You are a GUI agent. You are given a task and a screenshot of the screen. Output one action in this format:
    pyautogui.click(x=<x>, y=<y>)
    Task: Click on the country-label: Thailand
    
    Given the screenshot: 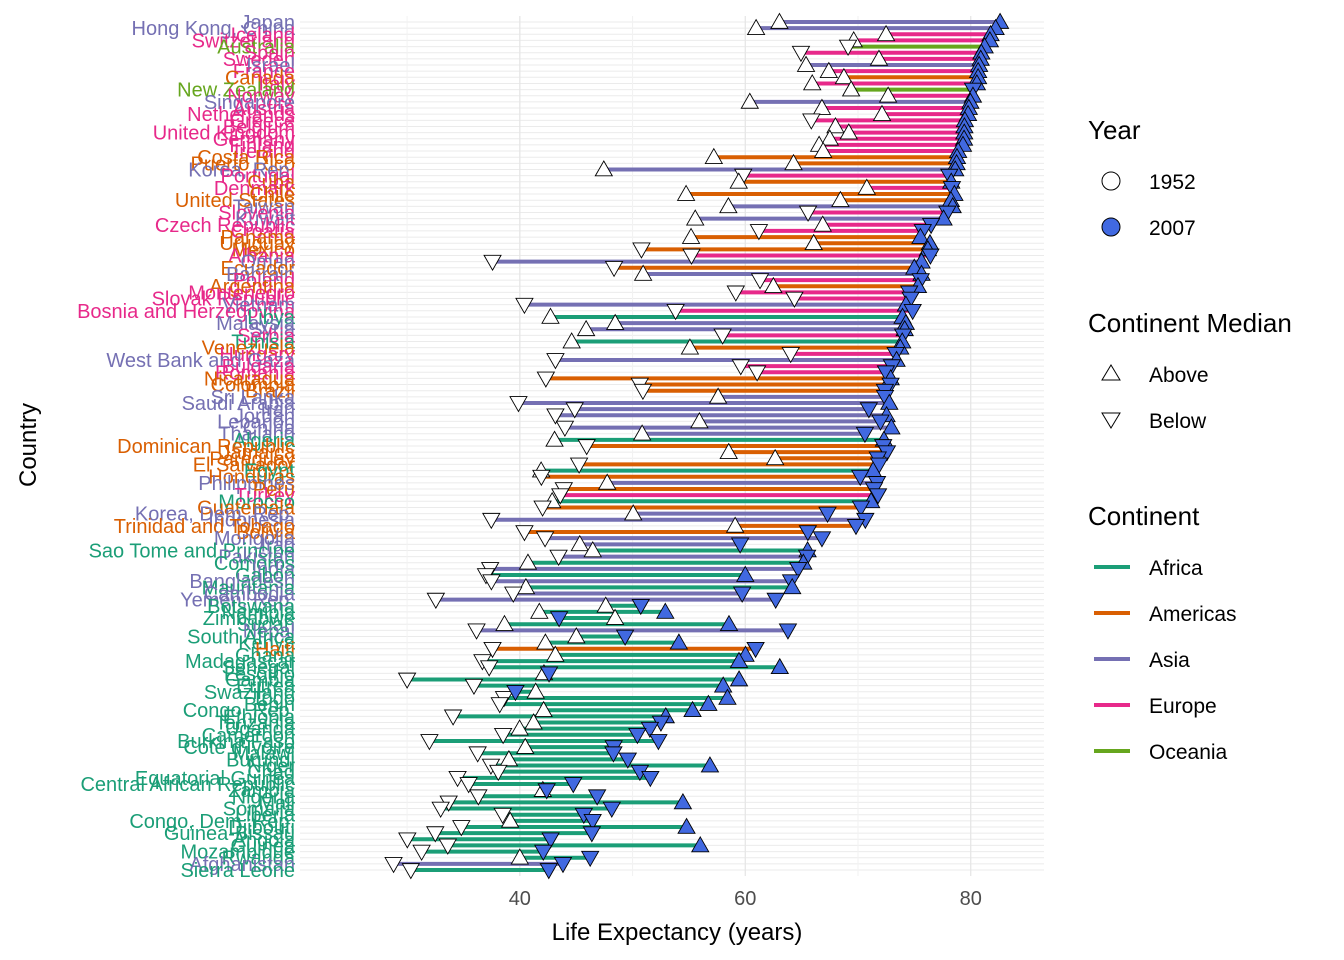 What is the action you would take?
    pyautogui.click(x=256, y=435)
    